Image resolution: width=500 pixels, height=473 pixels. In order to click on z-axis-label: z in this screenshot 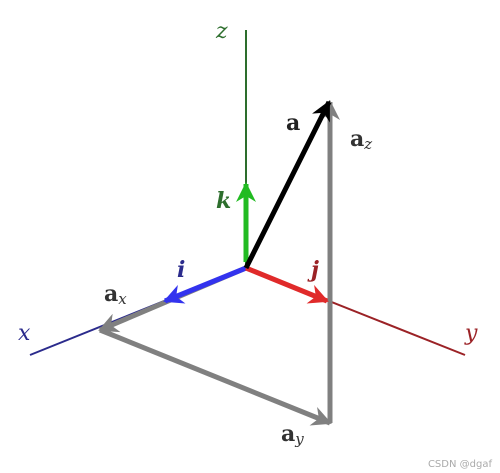, I will do `click(221, 31)`.